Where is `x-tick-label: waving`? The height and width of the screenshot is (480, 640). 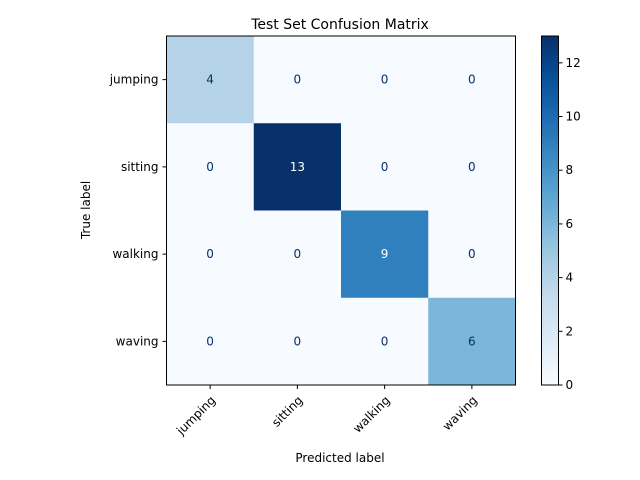 x-tick-label: waving is located at coordinates (460, 413).